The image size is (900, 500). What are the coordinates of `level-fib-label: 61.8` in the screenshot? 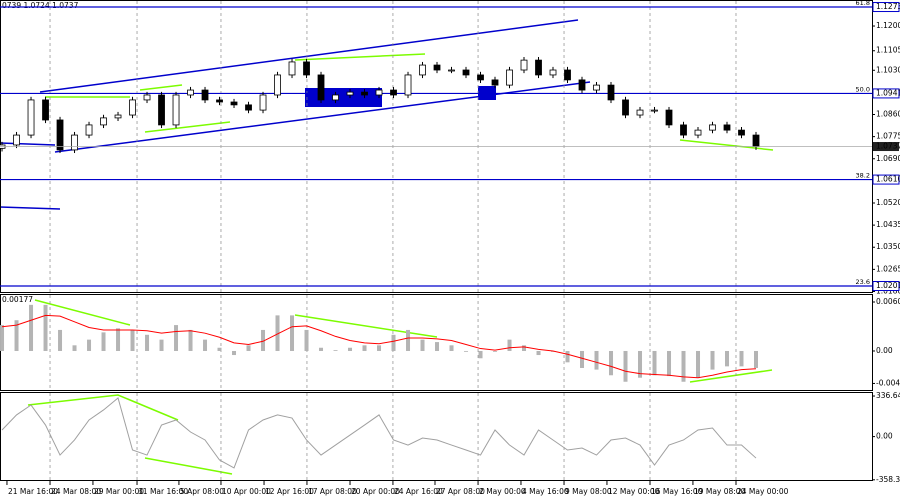 It's located at (863, 3).